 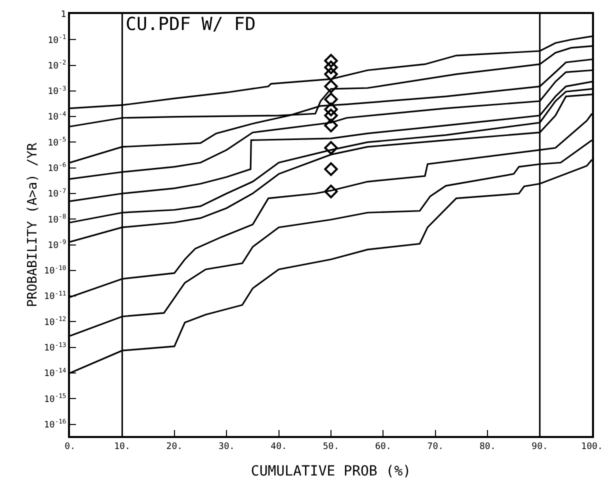 What do you see at coordinates (70, 447) in the screenshot?
I see `x-tick-label: 0.` at bounding box center [70, 447].